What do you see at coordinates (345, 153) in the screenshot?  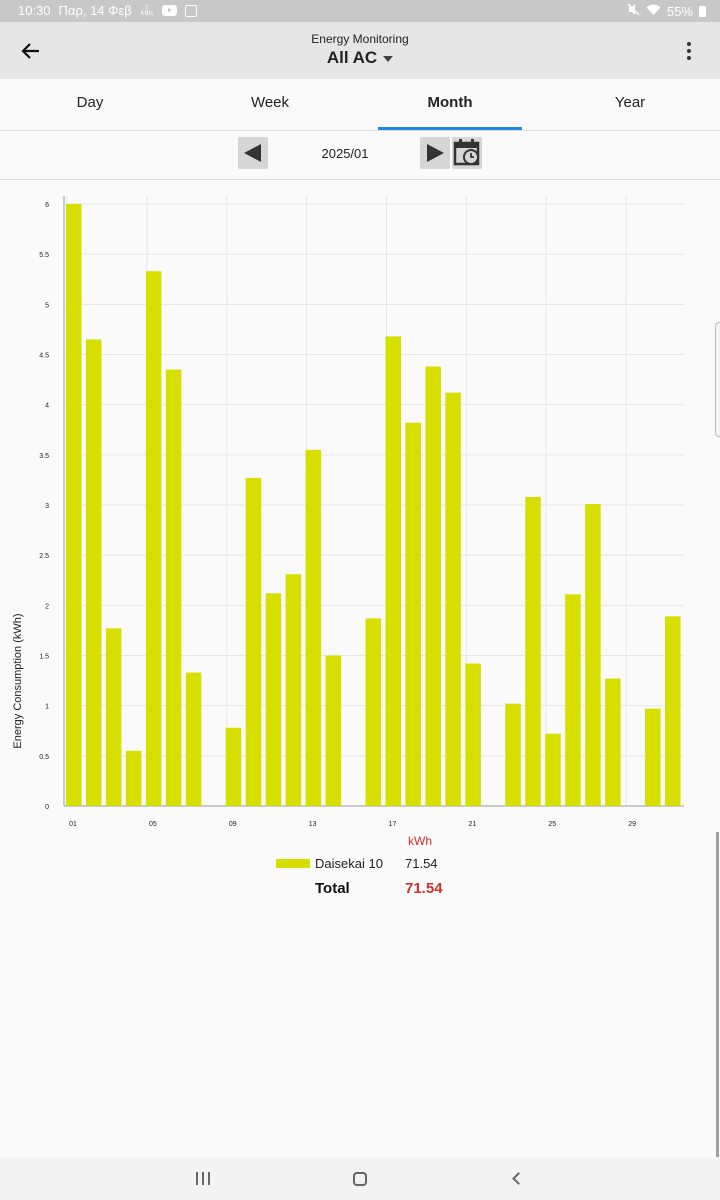 I see `current-period: 2025/01` at bounding box center [345, 153].